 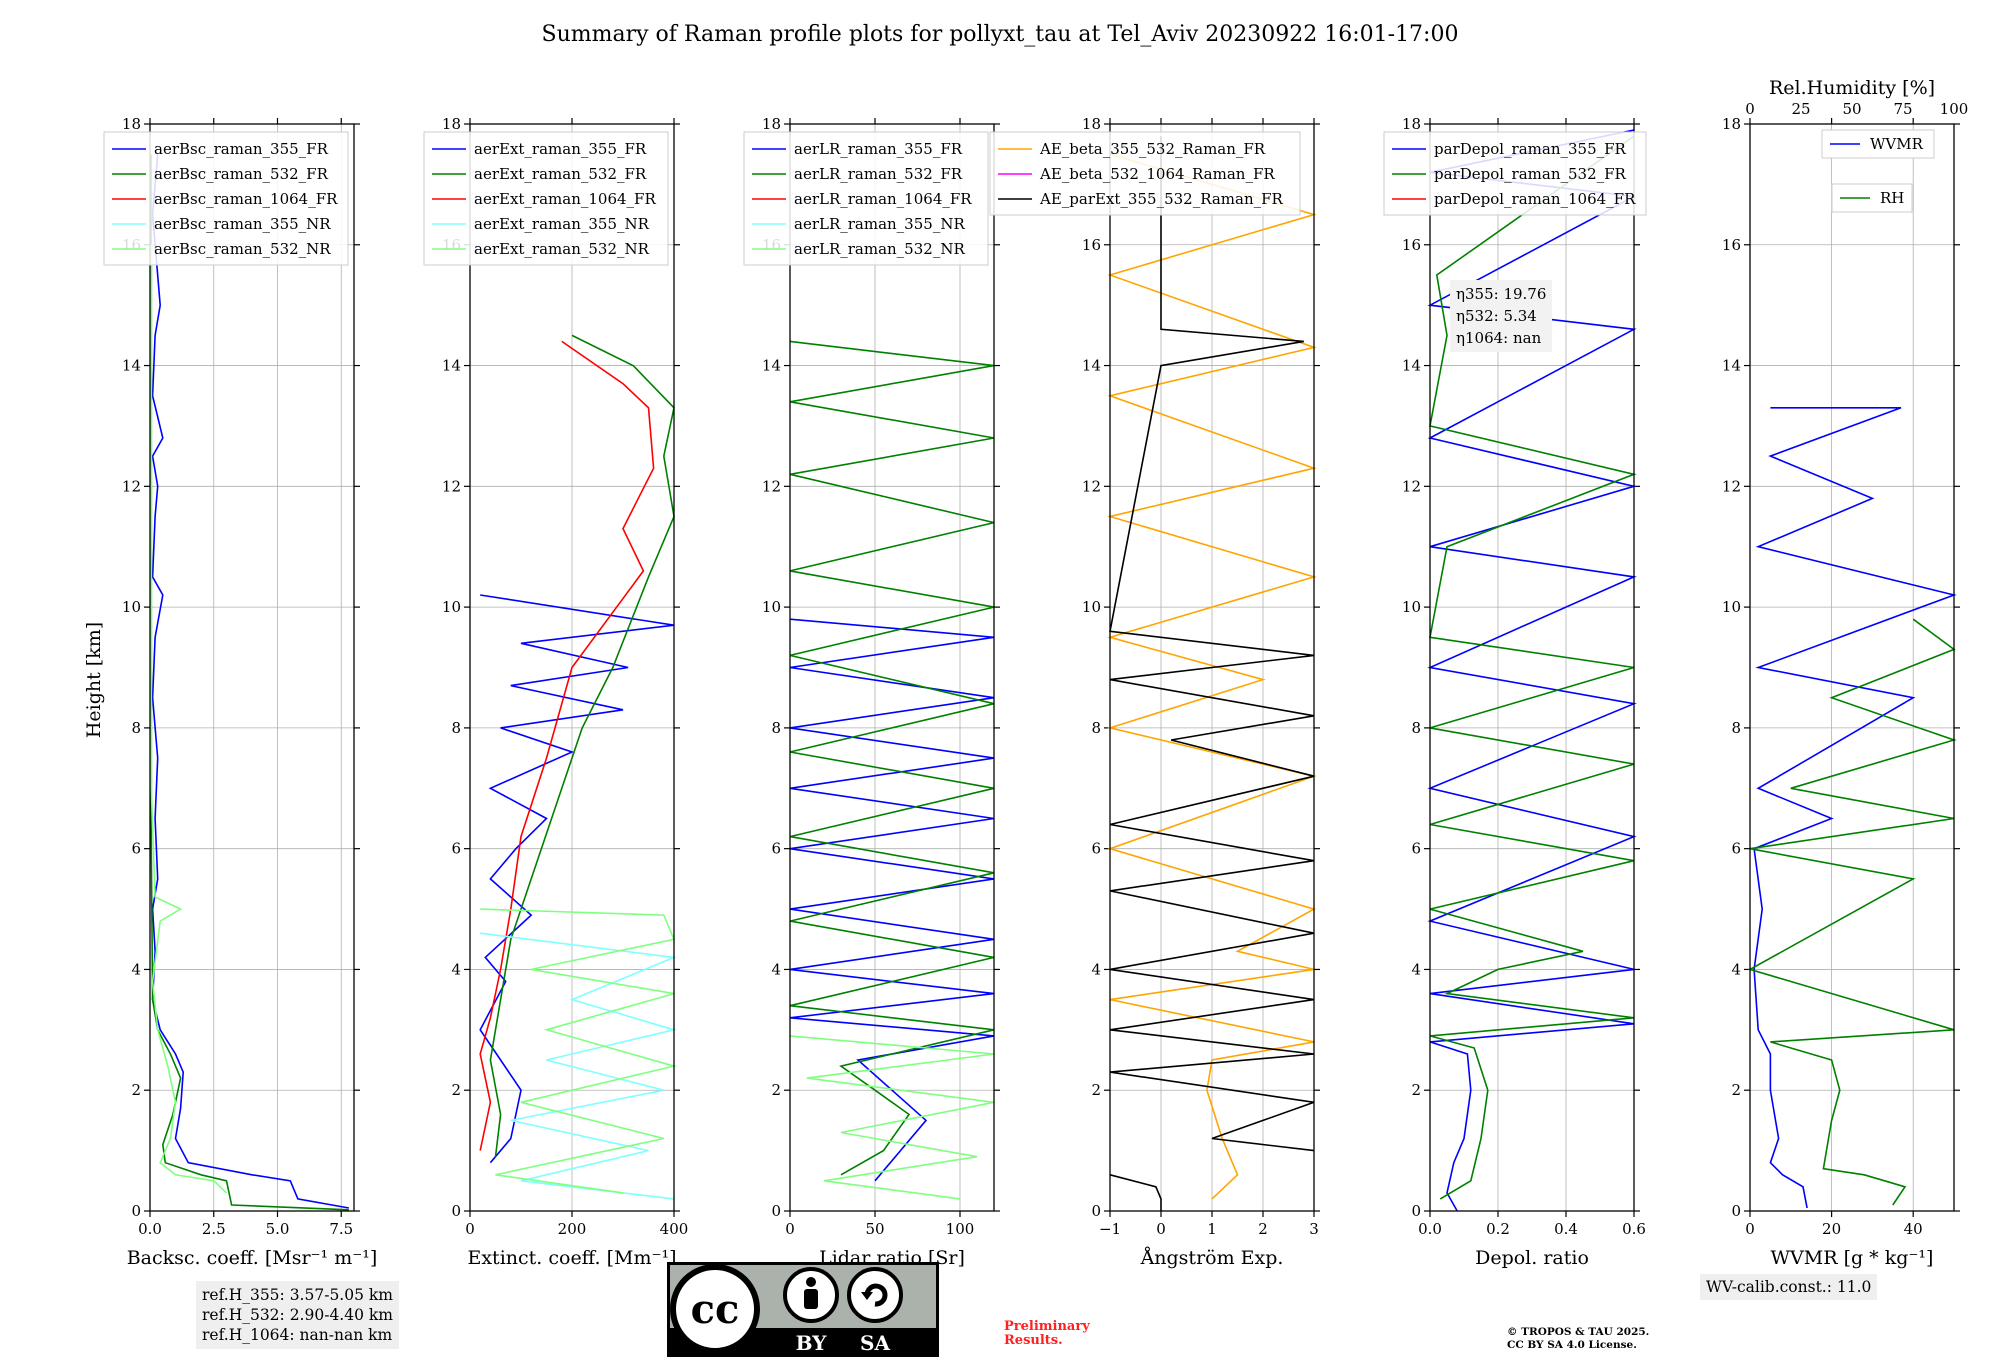 What do you see at coordinates (1033, 1340) in the screenshot?
I see `preliminary-line-2: Results.` at bounding box center [1033, 1340].